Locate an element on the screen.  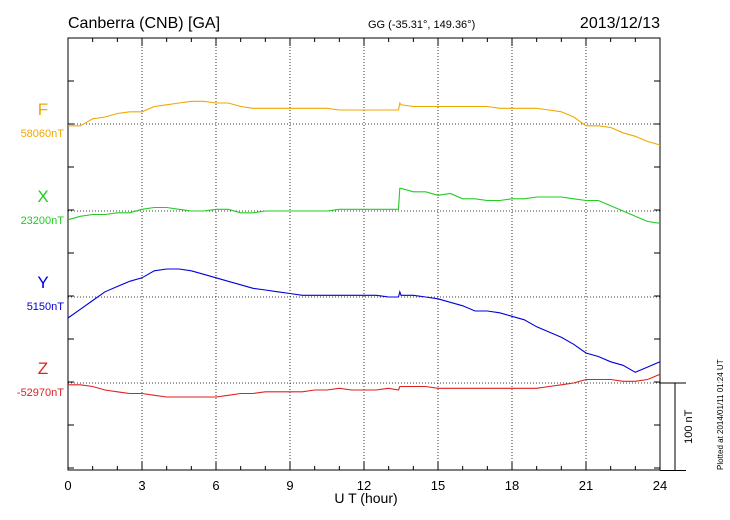
series-line-z is located at coordinates (364, 385).